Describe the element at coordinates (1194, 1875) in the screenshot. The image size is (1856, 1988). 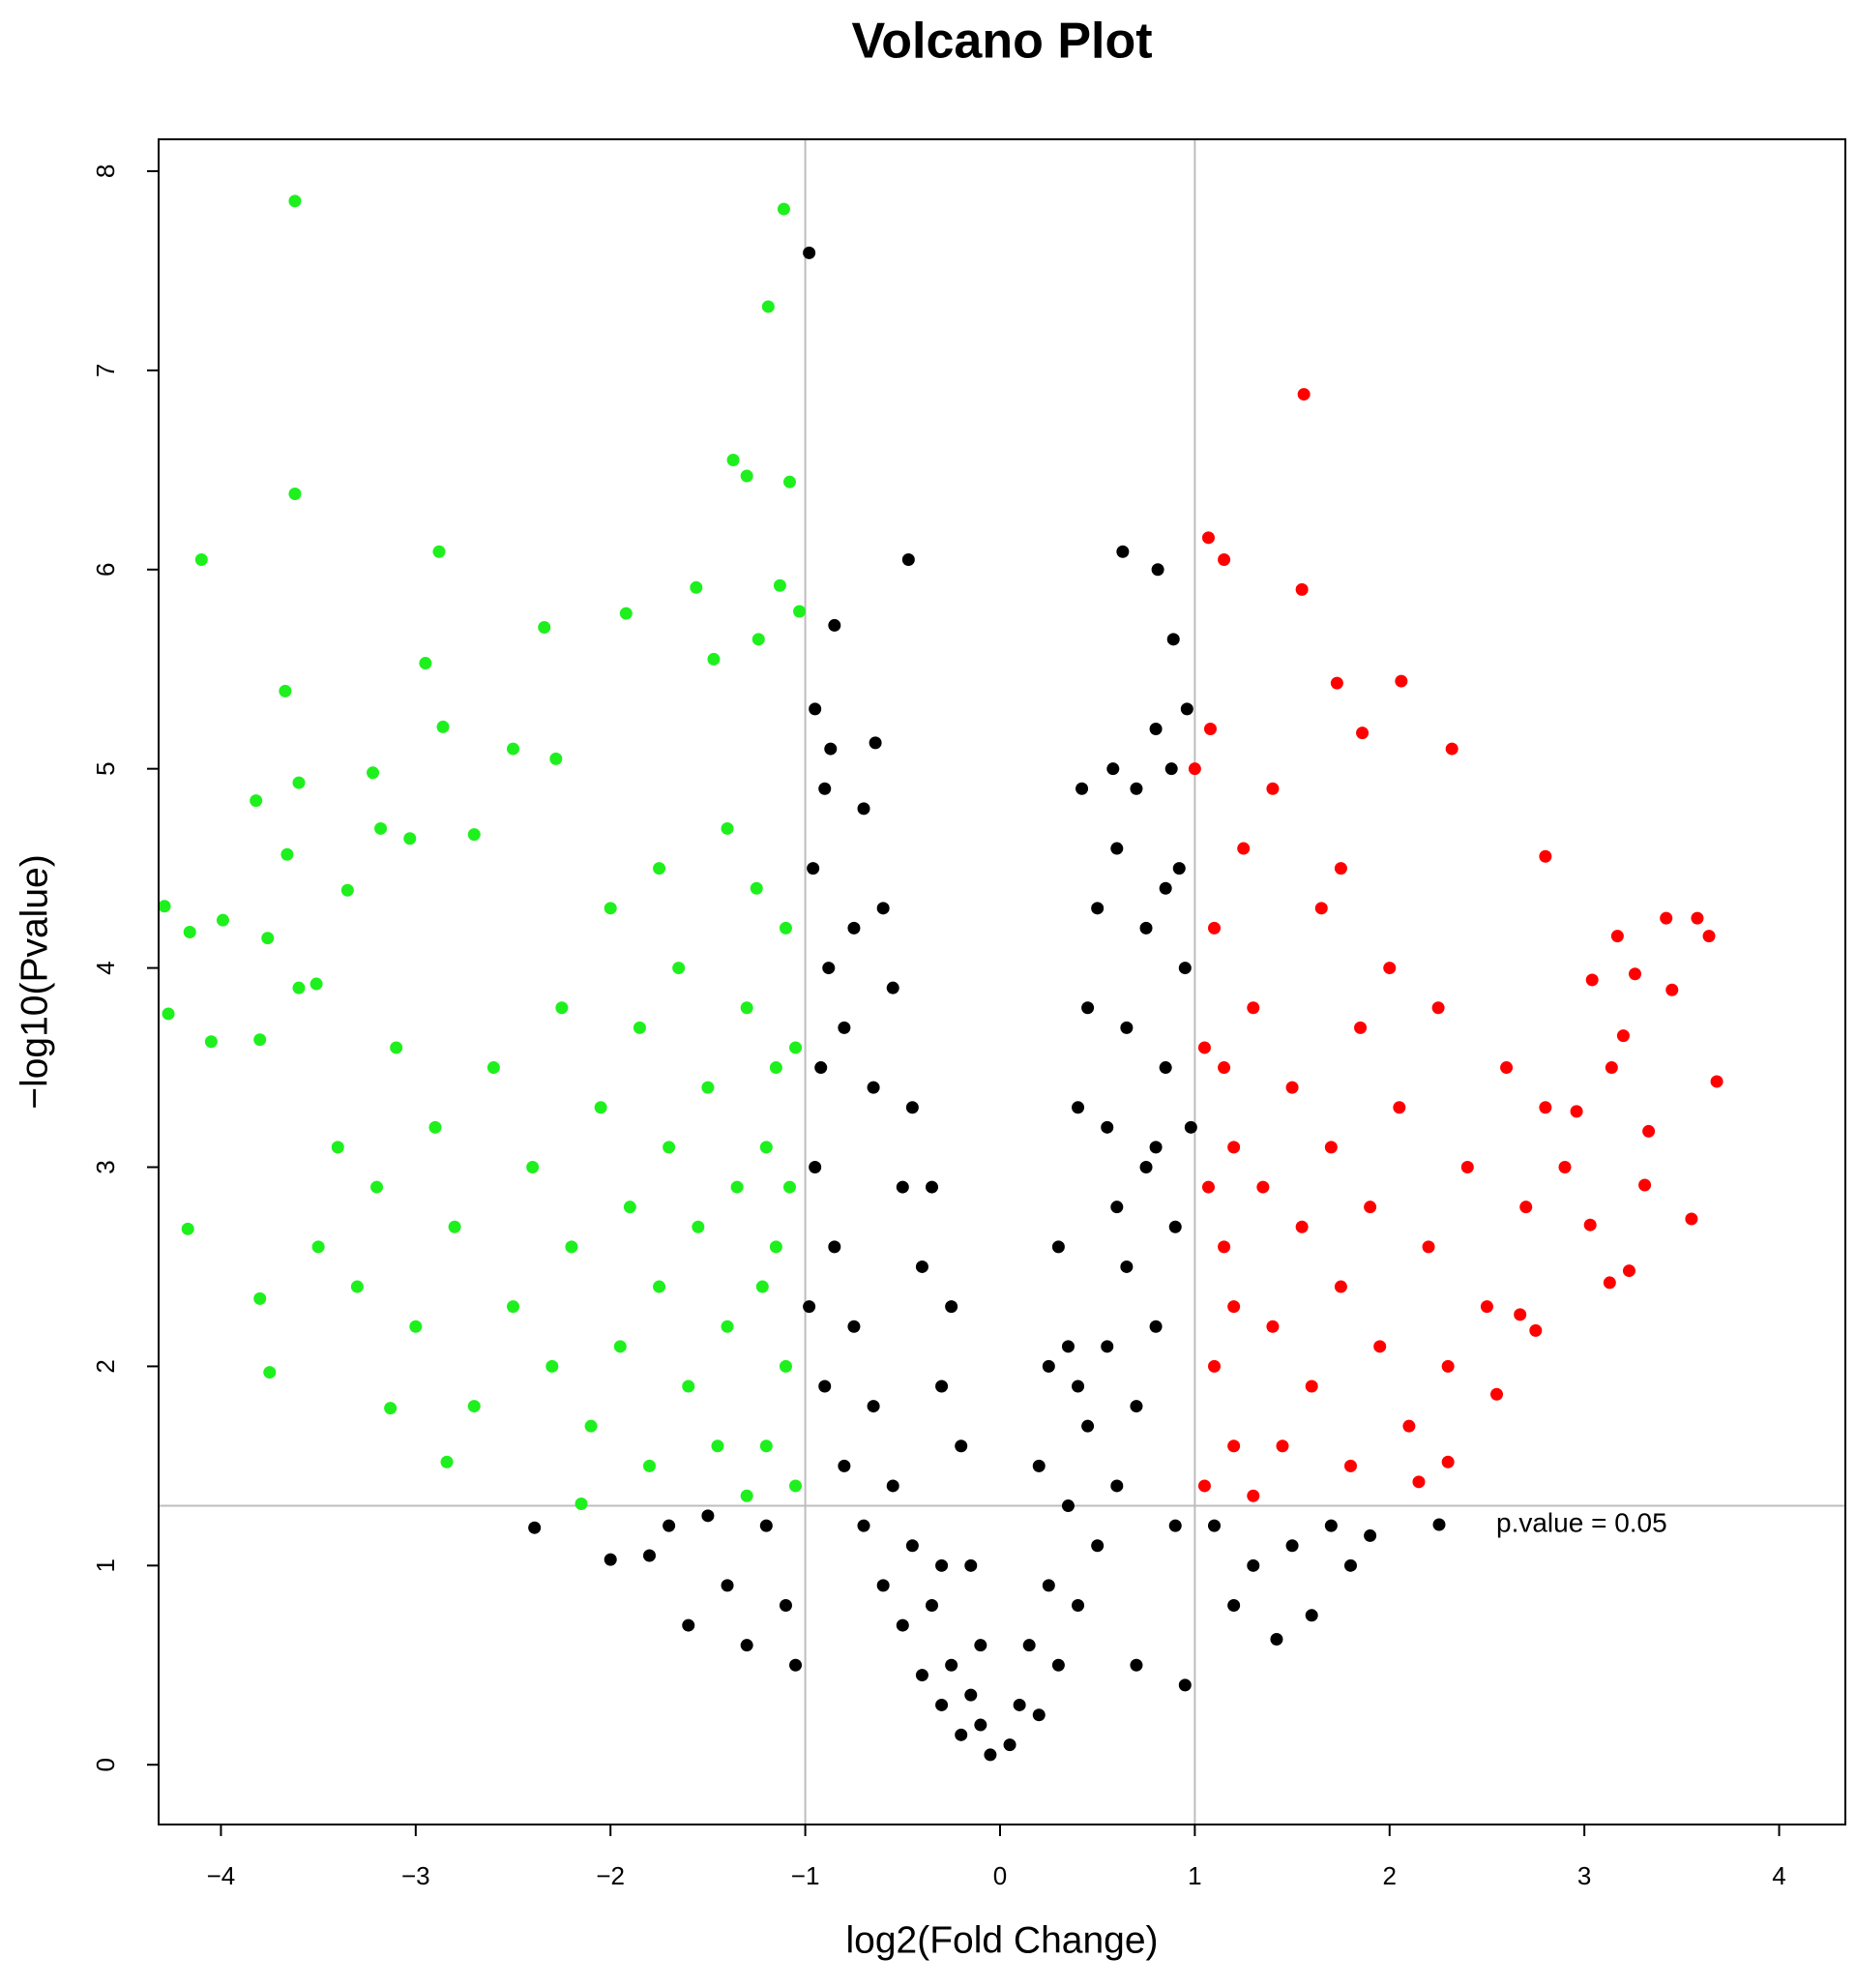
I see `x-tick-label: 1` at that location.